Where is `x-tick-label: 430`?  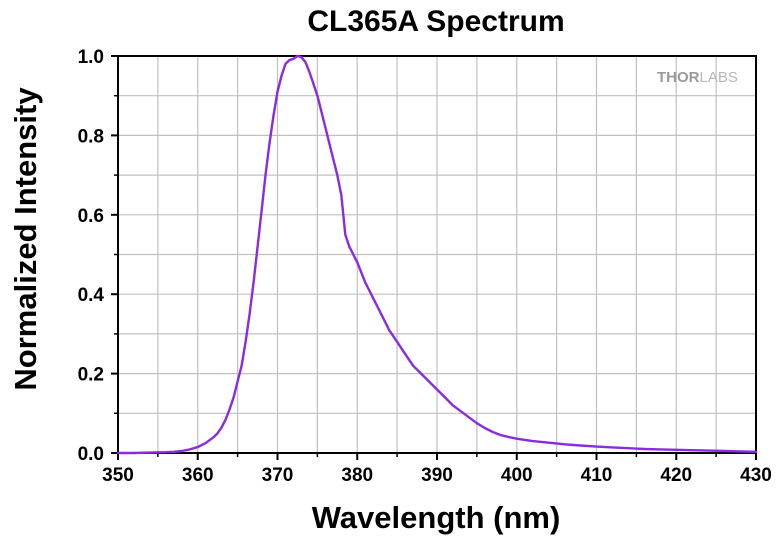
x-tick-label: 430 is located at coordinates (756, 475).